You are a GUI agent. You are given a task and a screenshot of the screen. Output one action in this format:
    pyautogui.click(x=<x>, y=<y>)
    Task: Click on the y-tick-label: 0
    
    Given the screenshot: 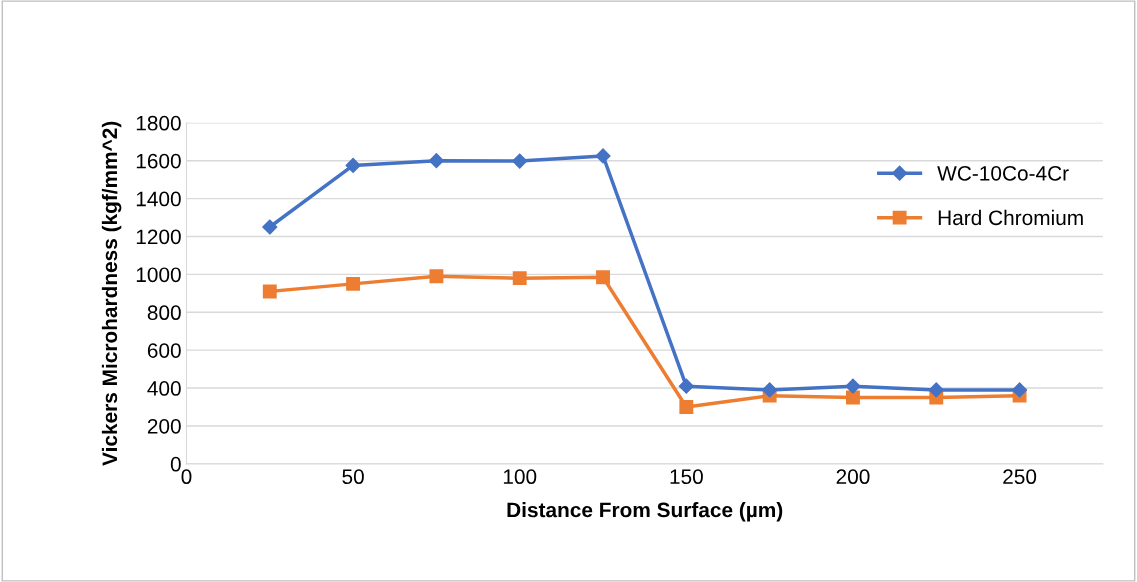 What is the action you would take?
    pyautogui.click(x=175, y=464)
    